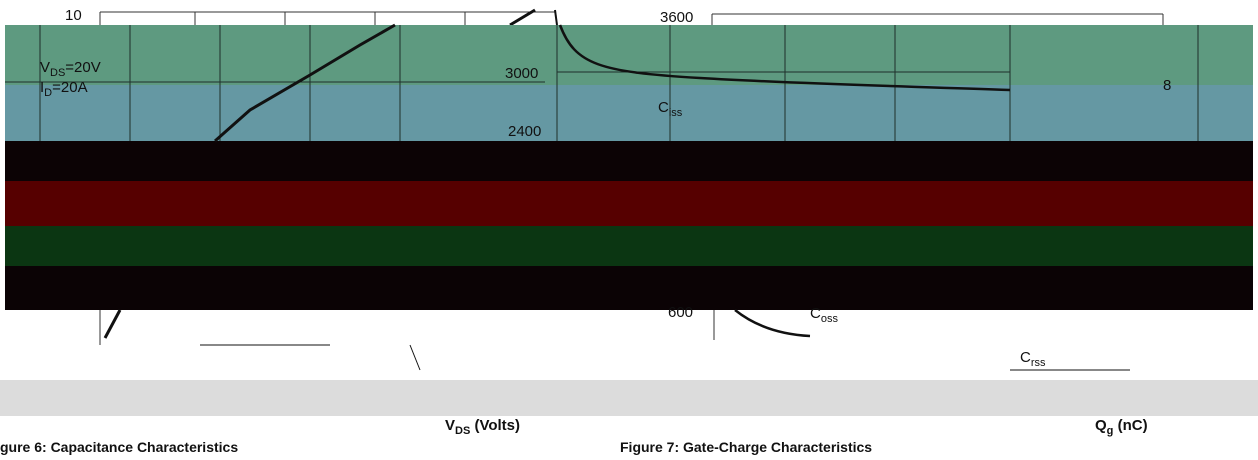  I want to click on caption: gure 6: Capacitance Characteristics, so click(119, 447).